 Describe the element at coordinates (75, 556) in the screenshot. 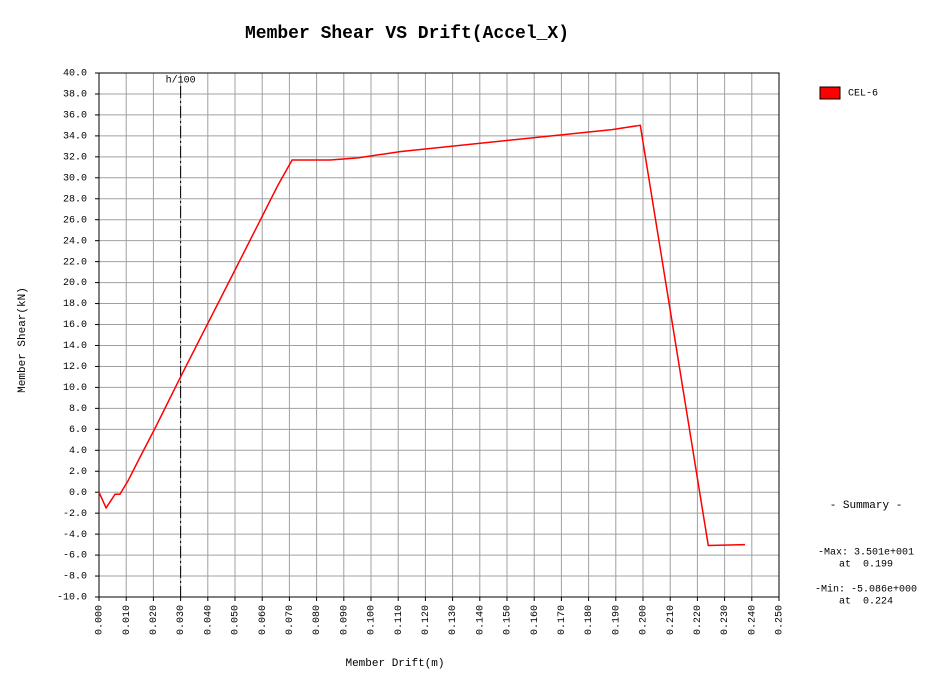

I see `y-tick-label: -6.0` at that location.